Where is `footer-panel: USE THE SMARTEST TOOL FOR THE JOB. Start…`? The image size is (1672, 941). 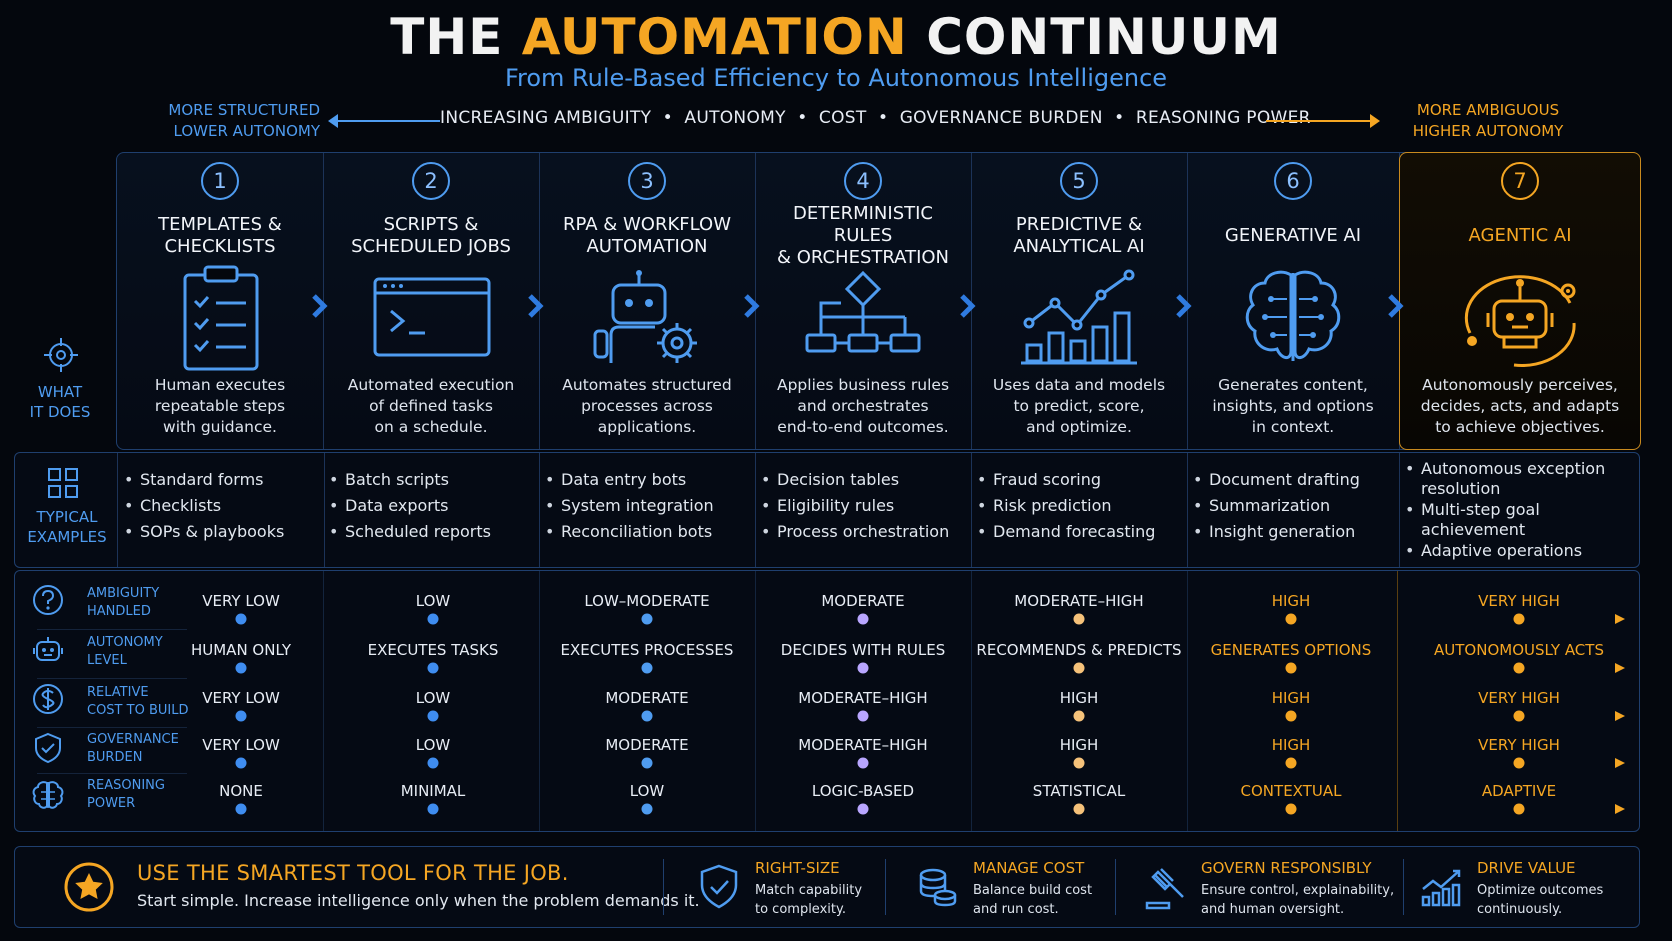 footer-panel: USE THE SMARTEST TOOL FOR THE JOB. Start… is located at coordinates (827, 887).